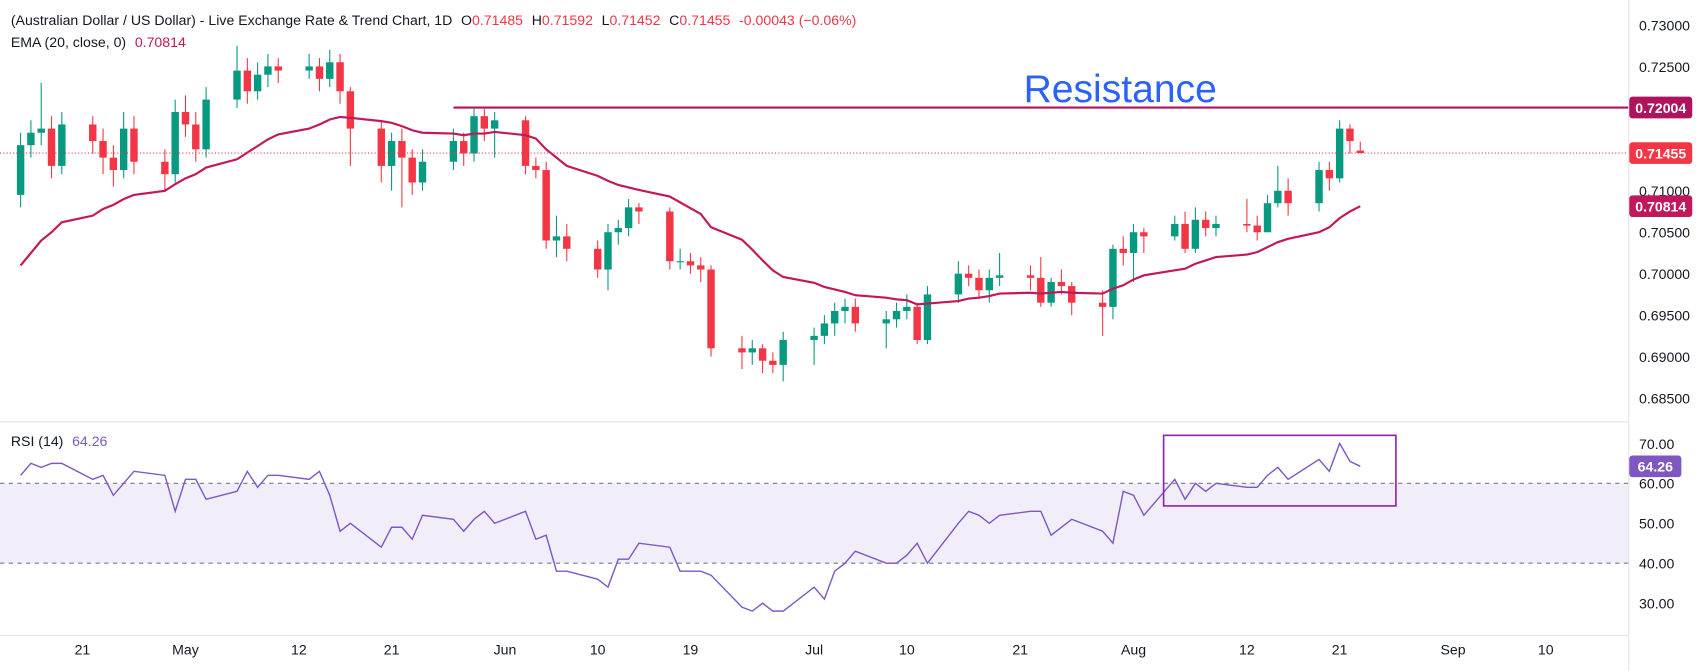 This screenshot has width=1702, height=671. Describe the element at coordinates (1664, 67) in the screenshot. I see `y-tick-label: 0.72500` at that location.